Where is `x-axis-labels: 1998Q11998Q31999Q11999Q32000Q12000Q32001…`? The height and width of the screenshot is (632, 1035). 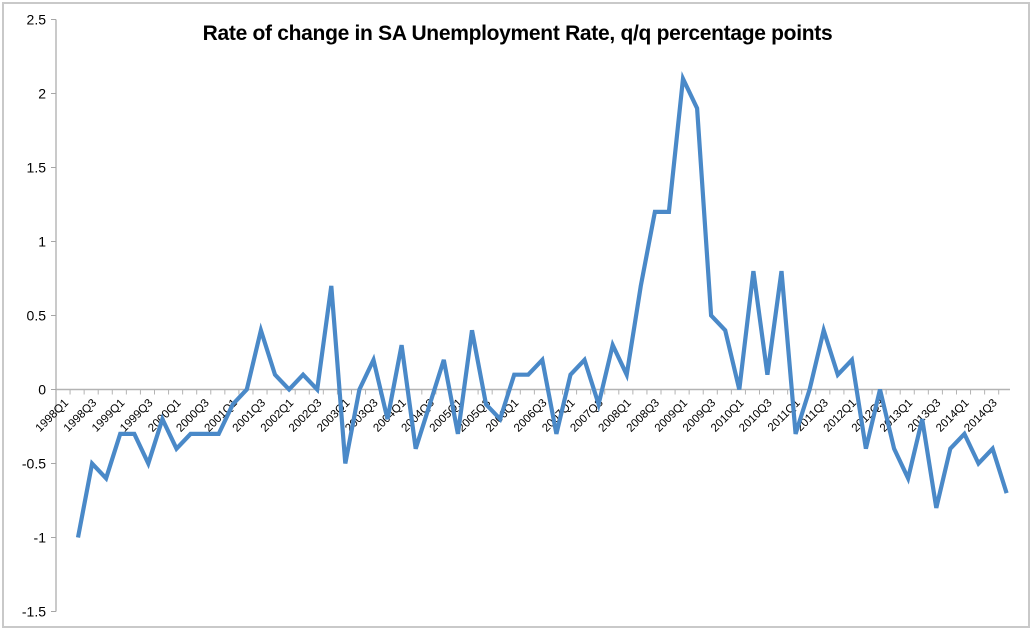
x-axis-labels: 1998Q11998Q31999Q11999Q32000Q12000Q32001… is located at coordinates (517, 415).